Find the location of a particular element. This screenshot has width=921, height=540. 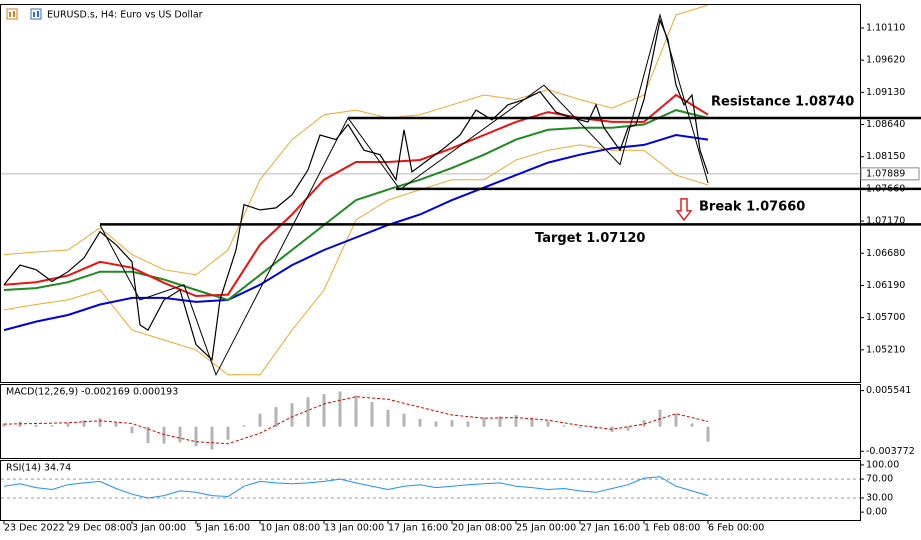

y-tick-label: 1.09620 is located at coordinates (885, 60).